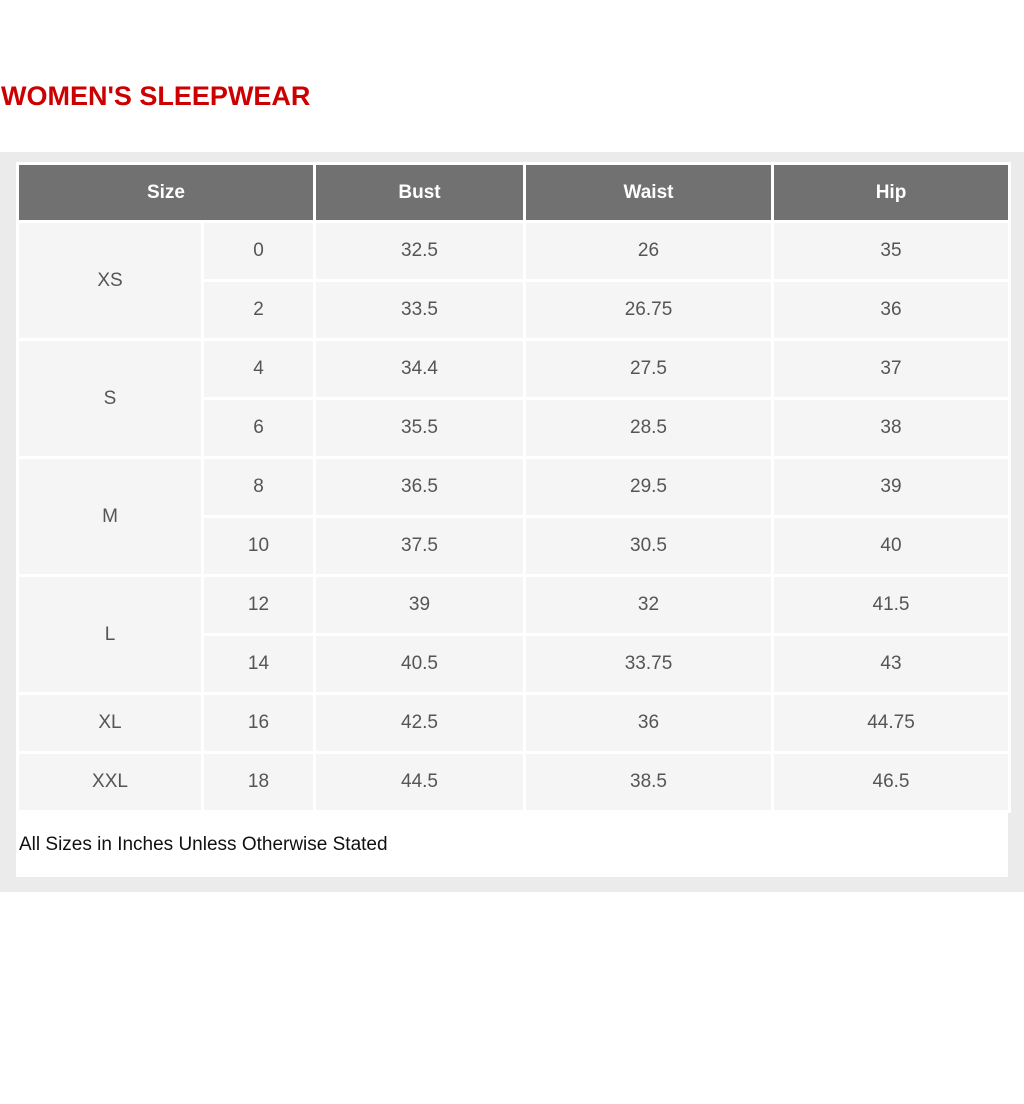  What do you see at coordinates (648, 369) in the screenshot?
I see `waist-cell: 27.5` at bounding box center [648, 369].